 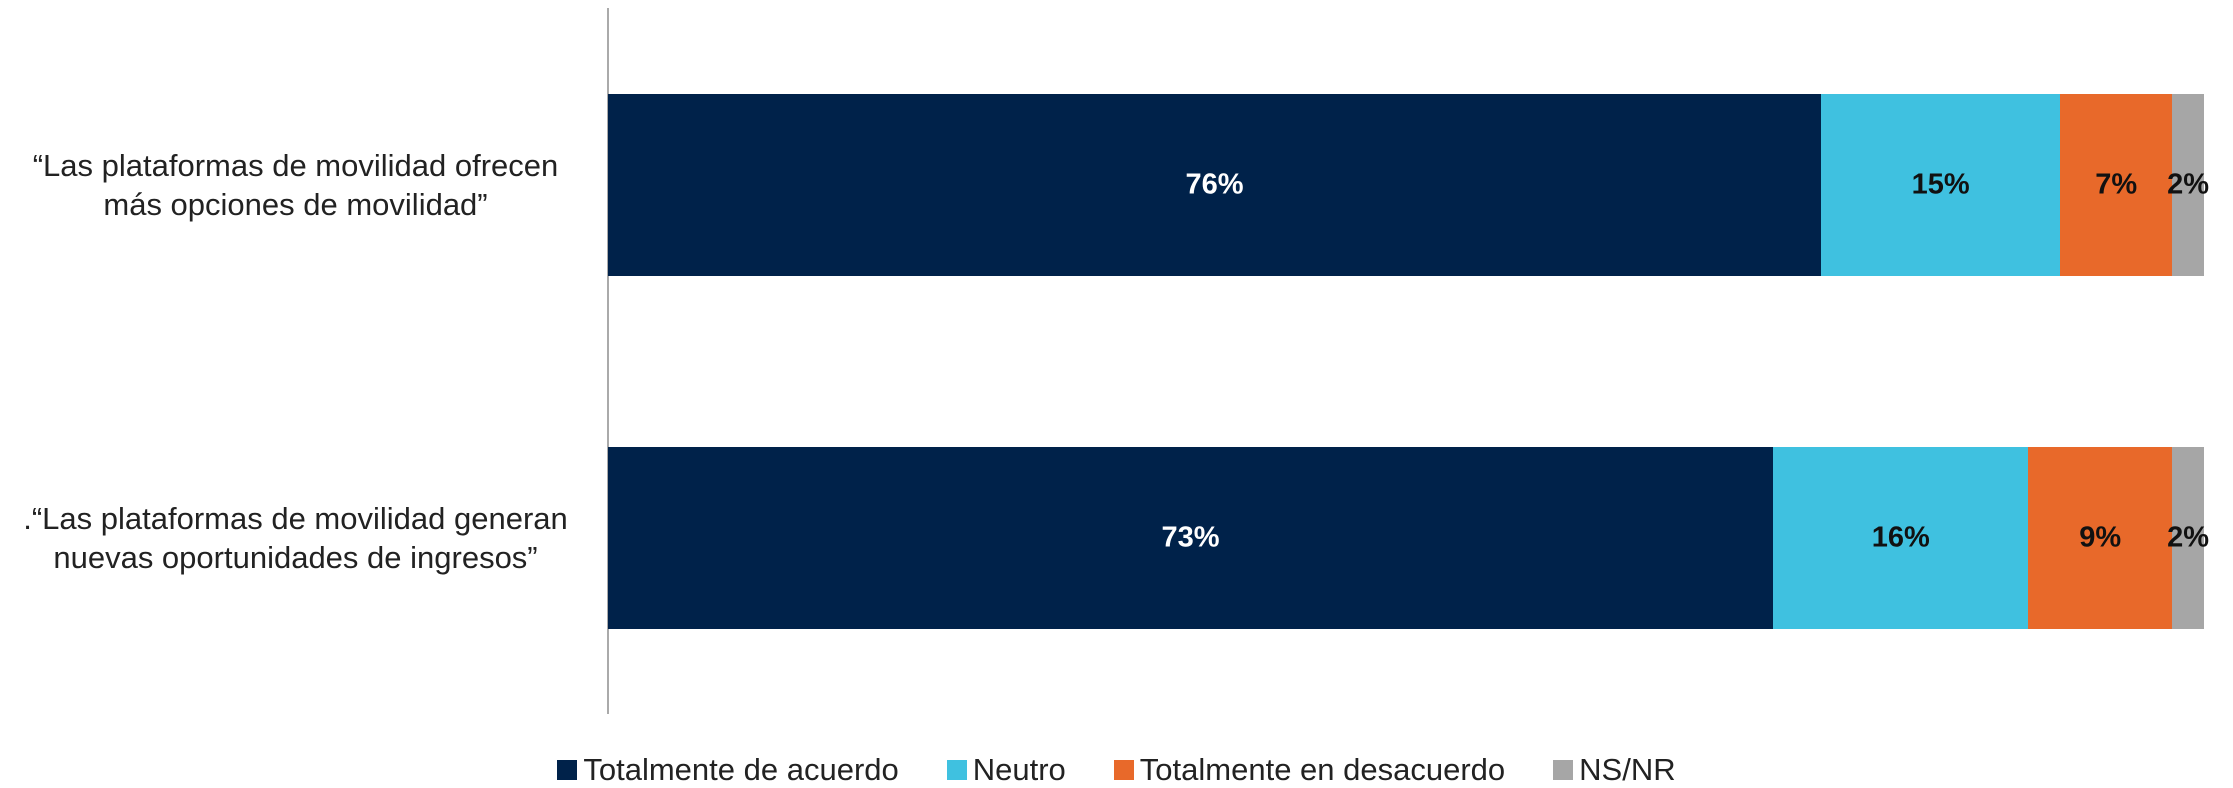 I want to click on legend-item: Totalmente en desacuerdo, so click(x=1309, y=770).